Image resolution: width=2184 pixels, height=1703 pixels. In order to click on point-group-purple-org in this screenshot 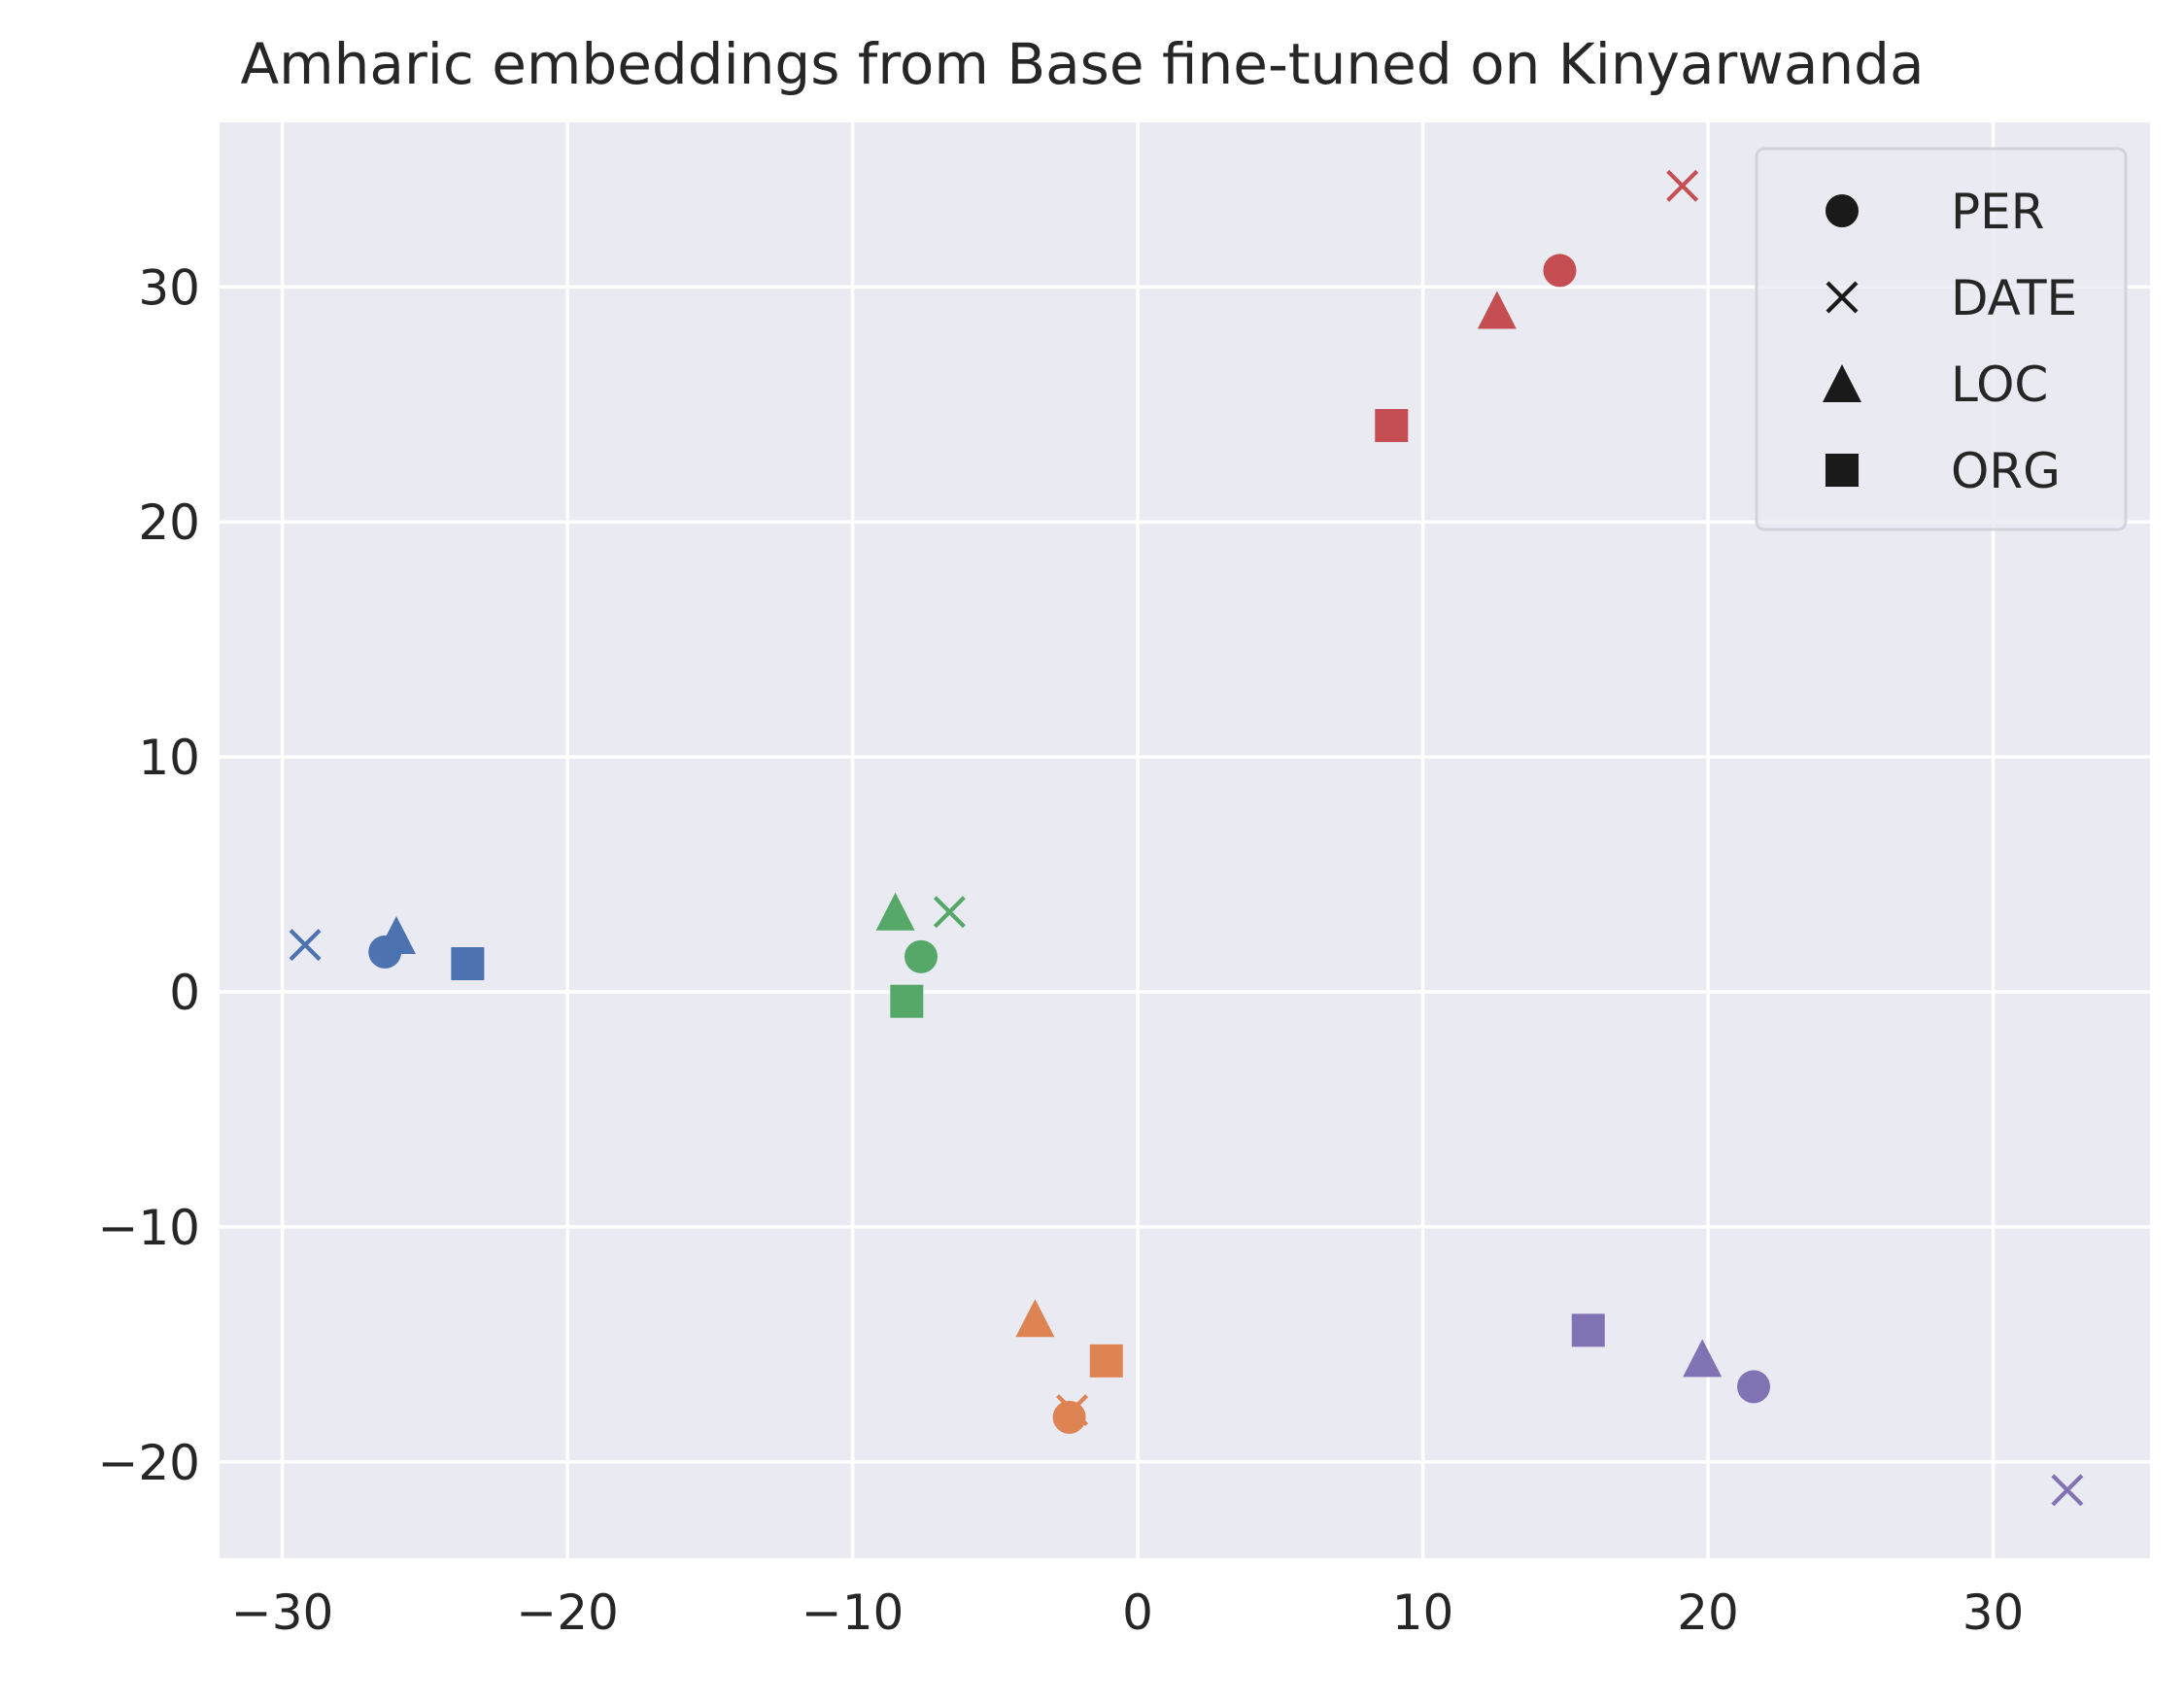, I will do `click(1588, 1330)`.